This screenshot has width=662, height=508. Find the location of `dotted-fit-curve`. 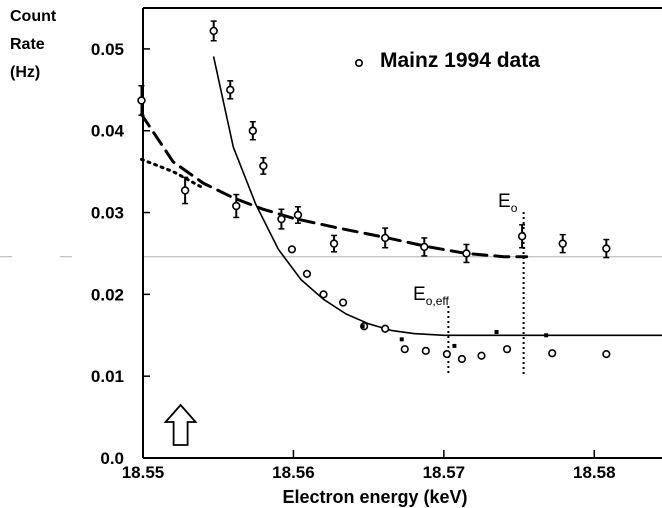

dotted-fit-curve is located at coordinates (172, 173).